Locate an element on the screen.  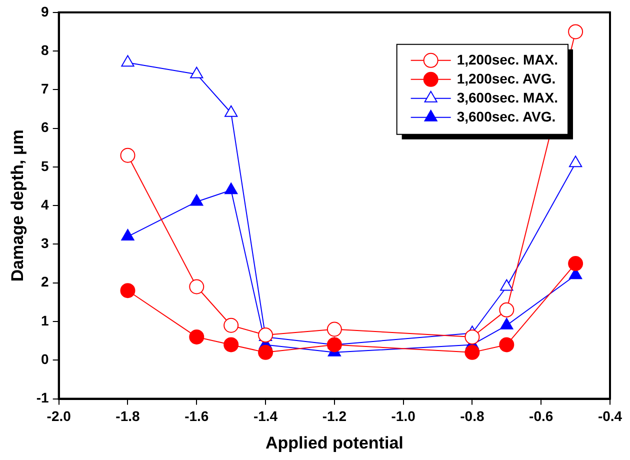
legend-label: 3,600sec. MAX. is located at coordinates (507, 97).